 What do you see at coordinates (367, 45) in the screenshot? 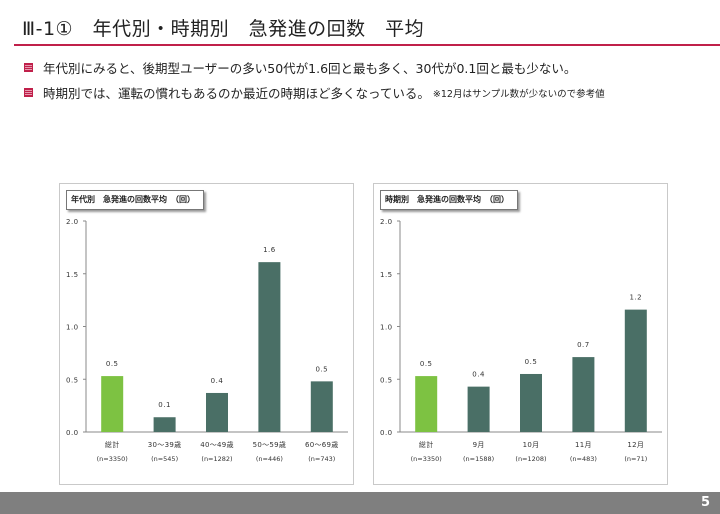
I see `title-underline` at bounding box center [367, 45].